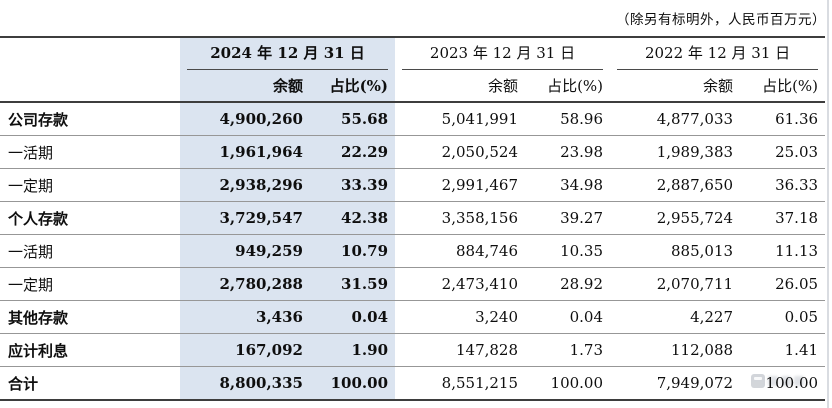 This screenshot has height=408, width=832. I want to click on balance-2023: 2,050,524, so click(458, 152).